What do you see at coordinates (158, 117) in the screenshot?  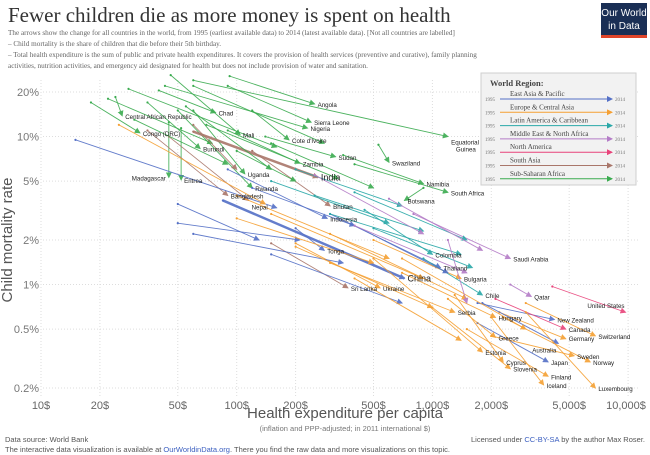 I see `country-label: Central African Republic` at bounding box center [158, 117].